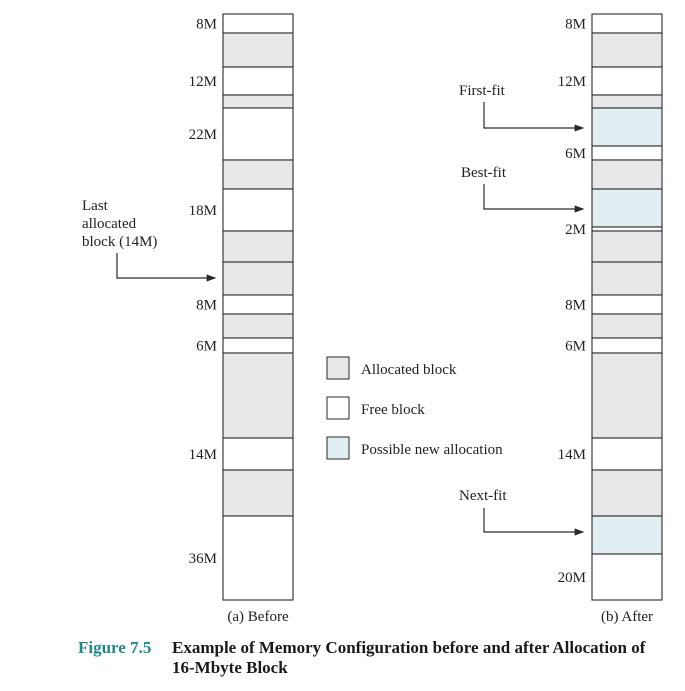  I want to click on last-allocated-annotation: Last allocated block (14M), so click(149, 240).